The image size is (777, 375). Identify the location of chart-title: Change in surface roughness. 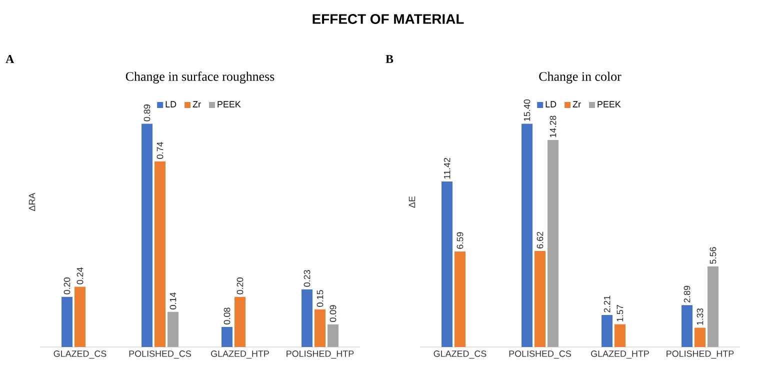
(200, 78).